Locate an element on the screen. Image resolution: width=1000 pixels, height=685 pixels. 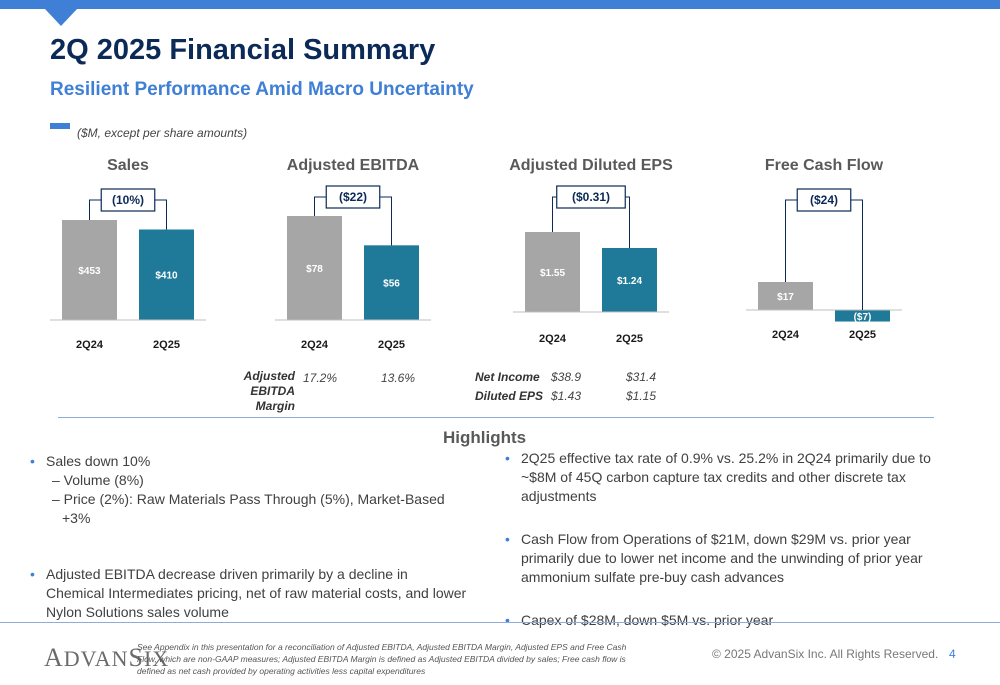
adjusted-diluted-eps-change-box is located at coordinates (591, 197).